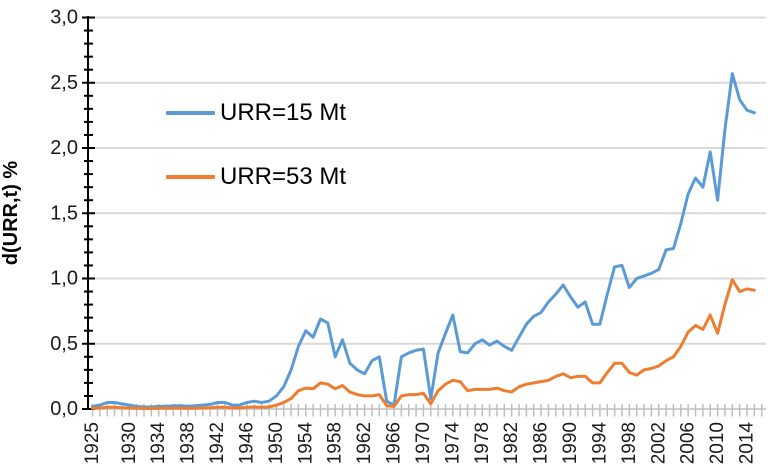 This screenshot has width=768, height=475. I want to click on legend-item-urr53: URR=53 Mt, so click(256, 177).